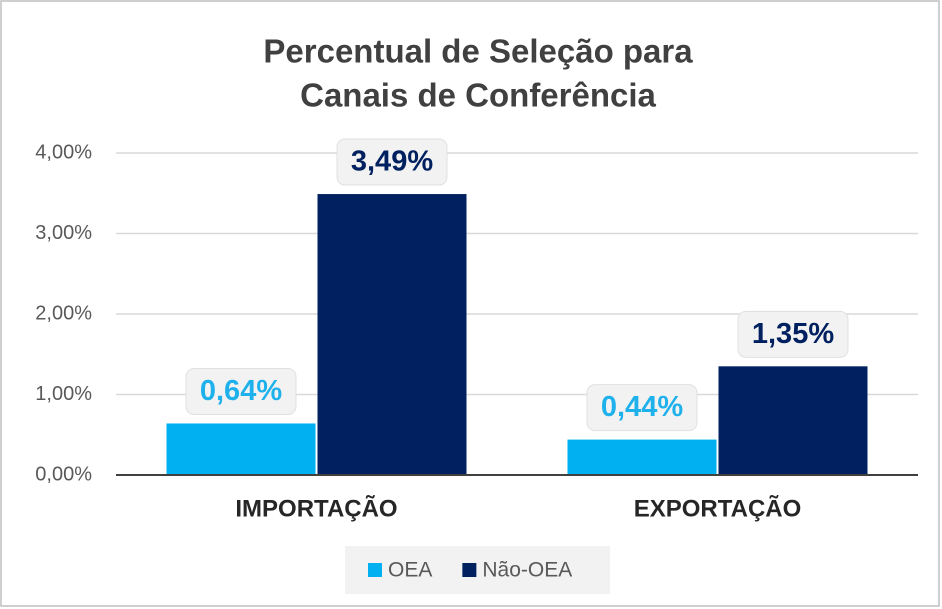 Image resolution: width=942 pixels, height=609 pixels. What do you see at coordinates (478, 51) in the screenshot?
I see `chart-title: Percentual de Seleção para` at bounding box center [478, 51].